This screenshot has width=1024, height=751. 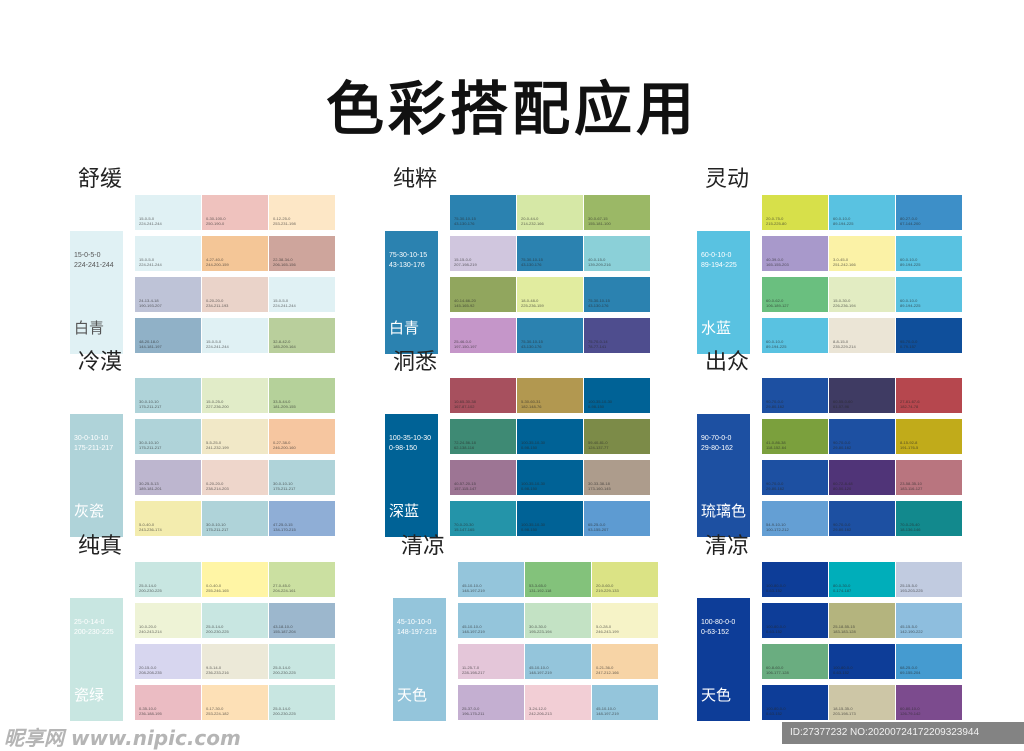 What do you see at coordinates (282, 218) in the screenshot?
I see `swatch-cmyk: 0-12-25-0` at bounding box center [282, 218].